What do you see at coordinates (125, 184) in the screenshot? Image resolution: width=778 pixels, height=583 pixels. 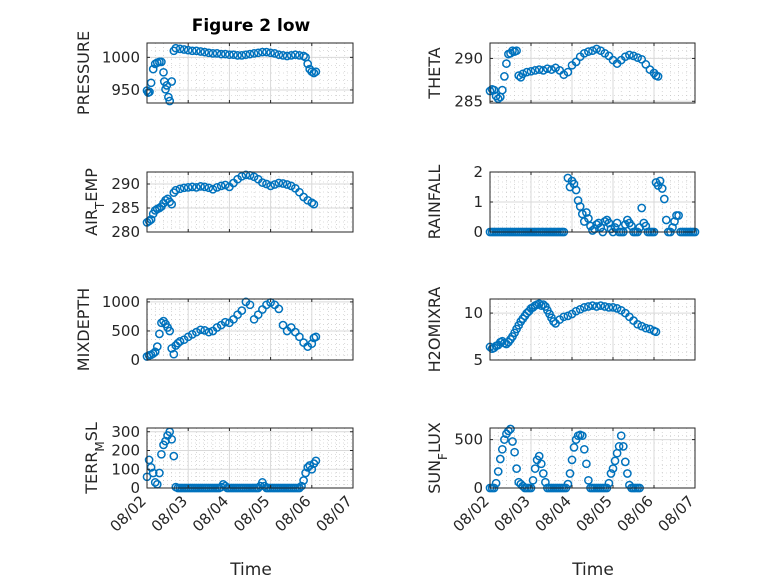 I see `y-tick-label: 290` at bounding box center [125, 184].